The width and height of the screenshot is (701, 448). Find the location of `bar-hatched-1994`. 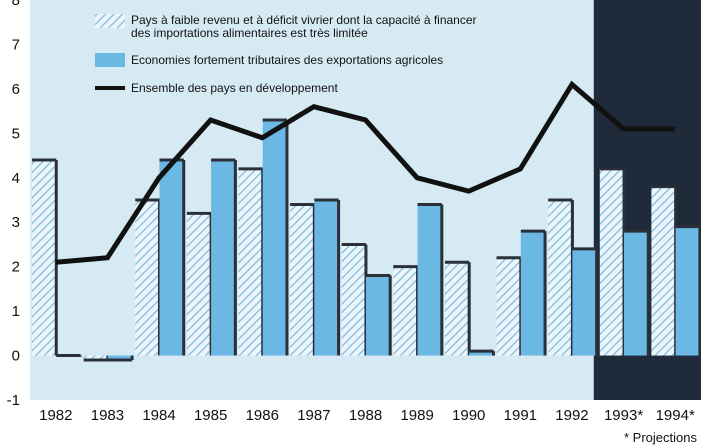

bar-hatched-1994 is located at coordinates (664, 270).